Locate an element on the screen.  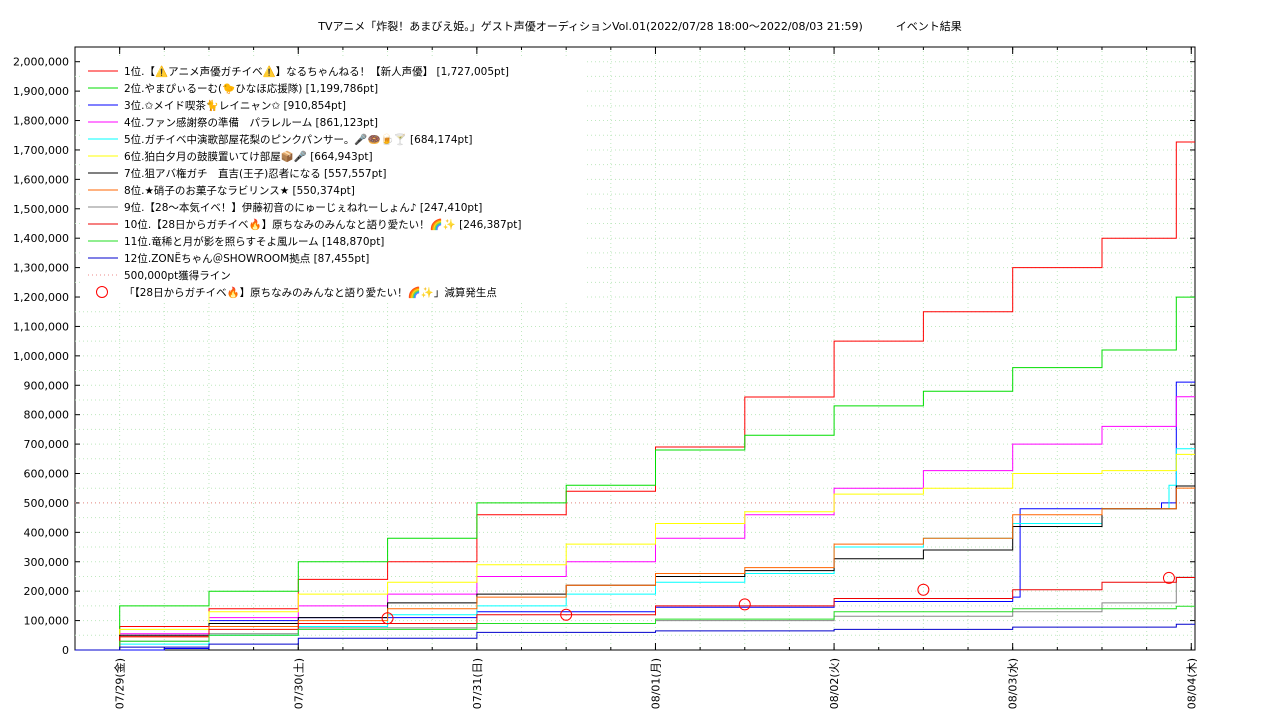
legend-entry-11: 11位.竜稀と月が影を照らすそよ風ルーム [148,870pt] is located at coordinates (254, 241).